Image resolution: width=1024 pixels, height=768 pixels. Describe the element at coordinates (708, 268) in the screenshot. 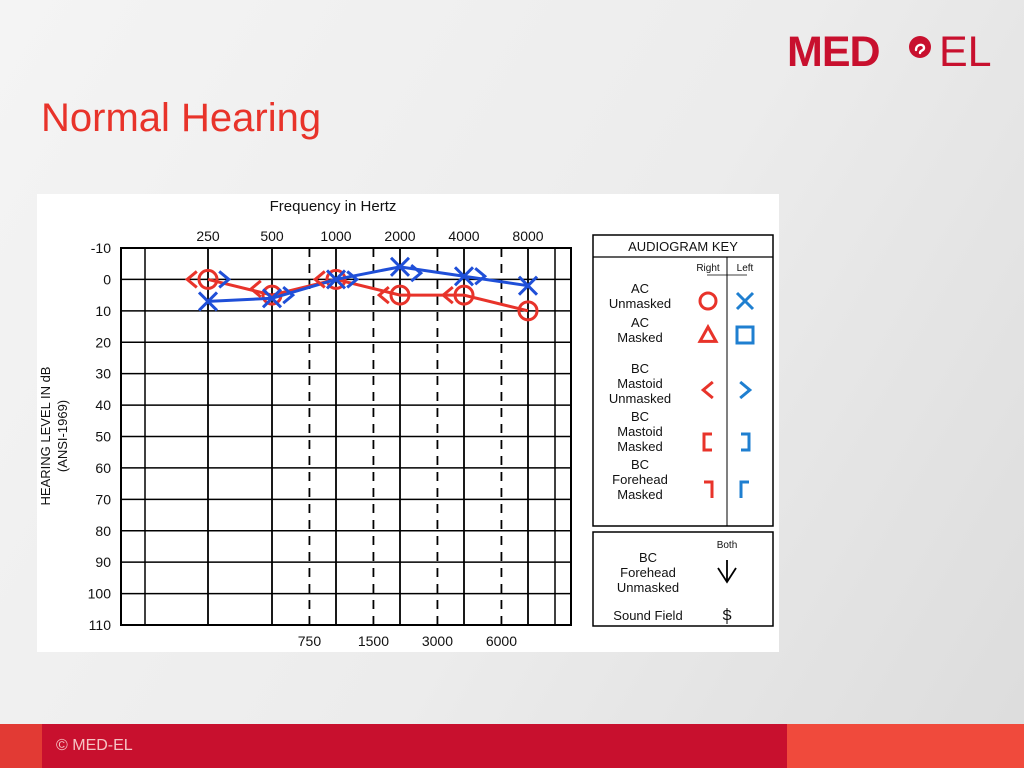

I see `key-col-right: Right` at that location.